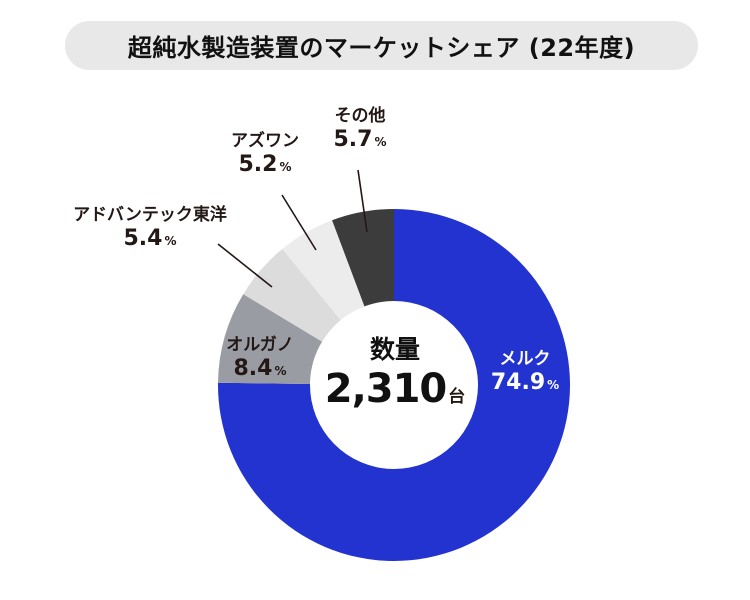  Describe the element at coordinates (353, 139) in the screenshot. I see `label-value: 5.7` at that location.